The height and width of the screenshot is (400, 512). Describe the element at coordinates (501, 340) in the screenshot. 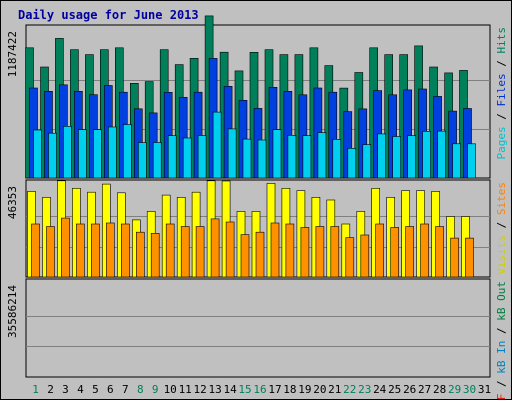

I see `panel-kbytes-legend: kB F / kB In / kB Out` at that location.